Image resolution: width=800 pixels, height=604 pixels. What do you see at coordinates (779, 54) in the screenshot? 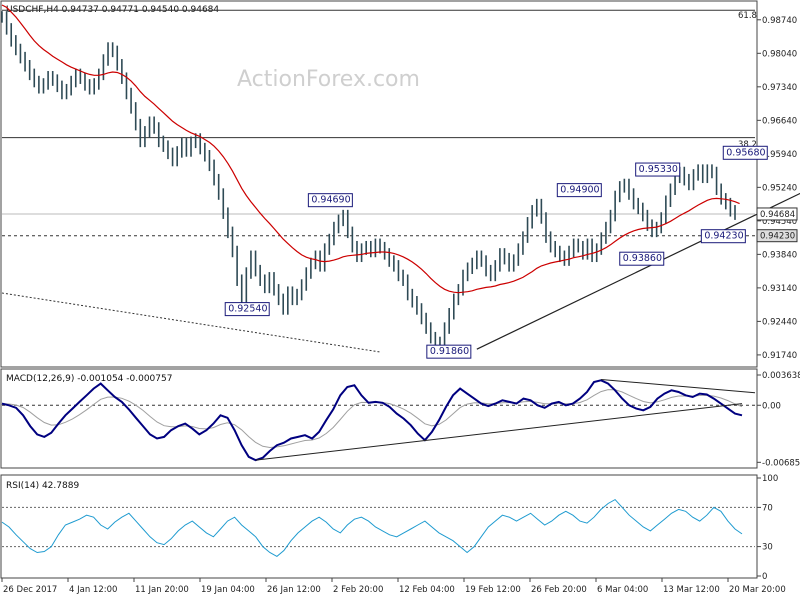
I see `price-y-tick-label: 0.98040` at bounding box center [779, 54].